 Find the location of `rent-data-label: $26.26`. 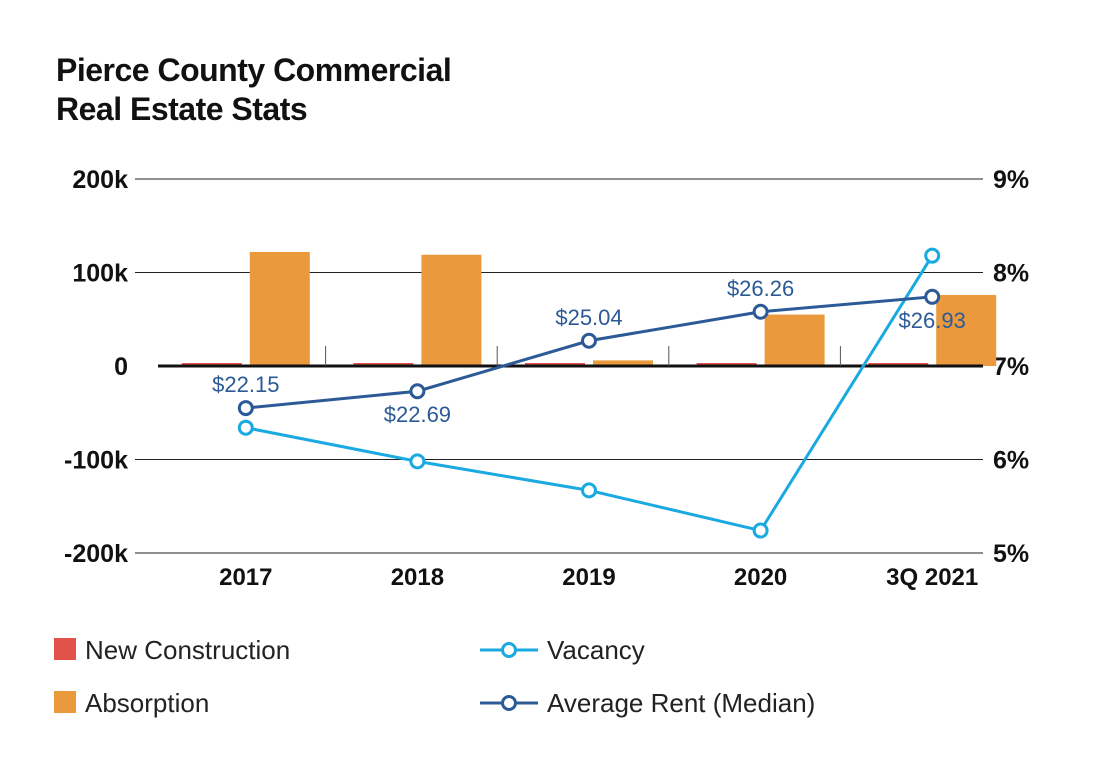

rent-data-label: $26.26 is located at coordinates (760, 288).